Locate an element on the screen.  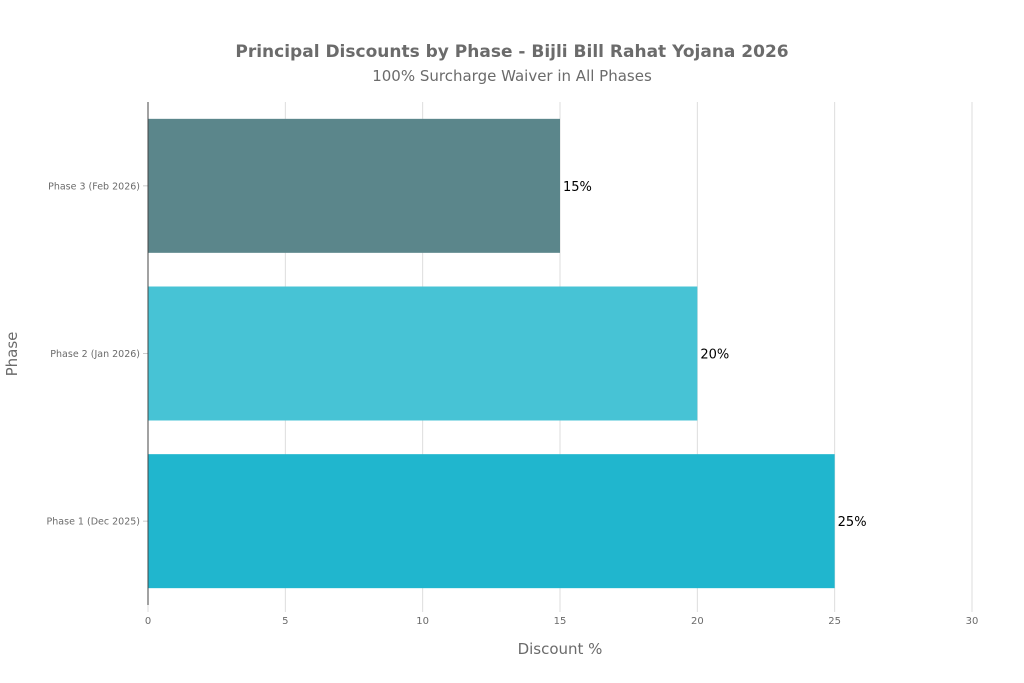
x-tick-label: 25 is located at coordinates (834, 621).